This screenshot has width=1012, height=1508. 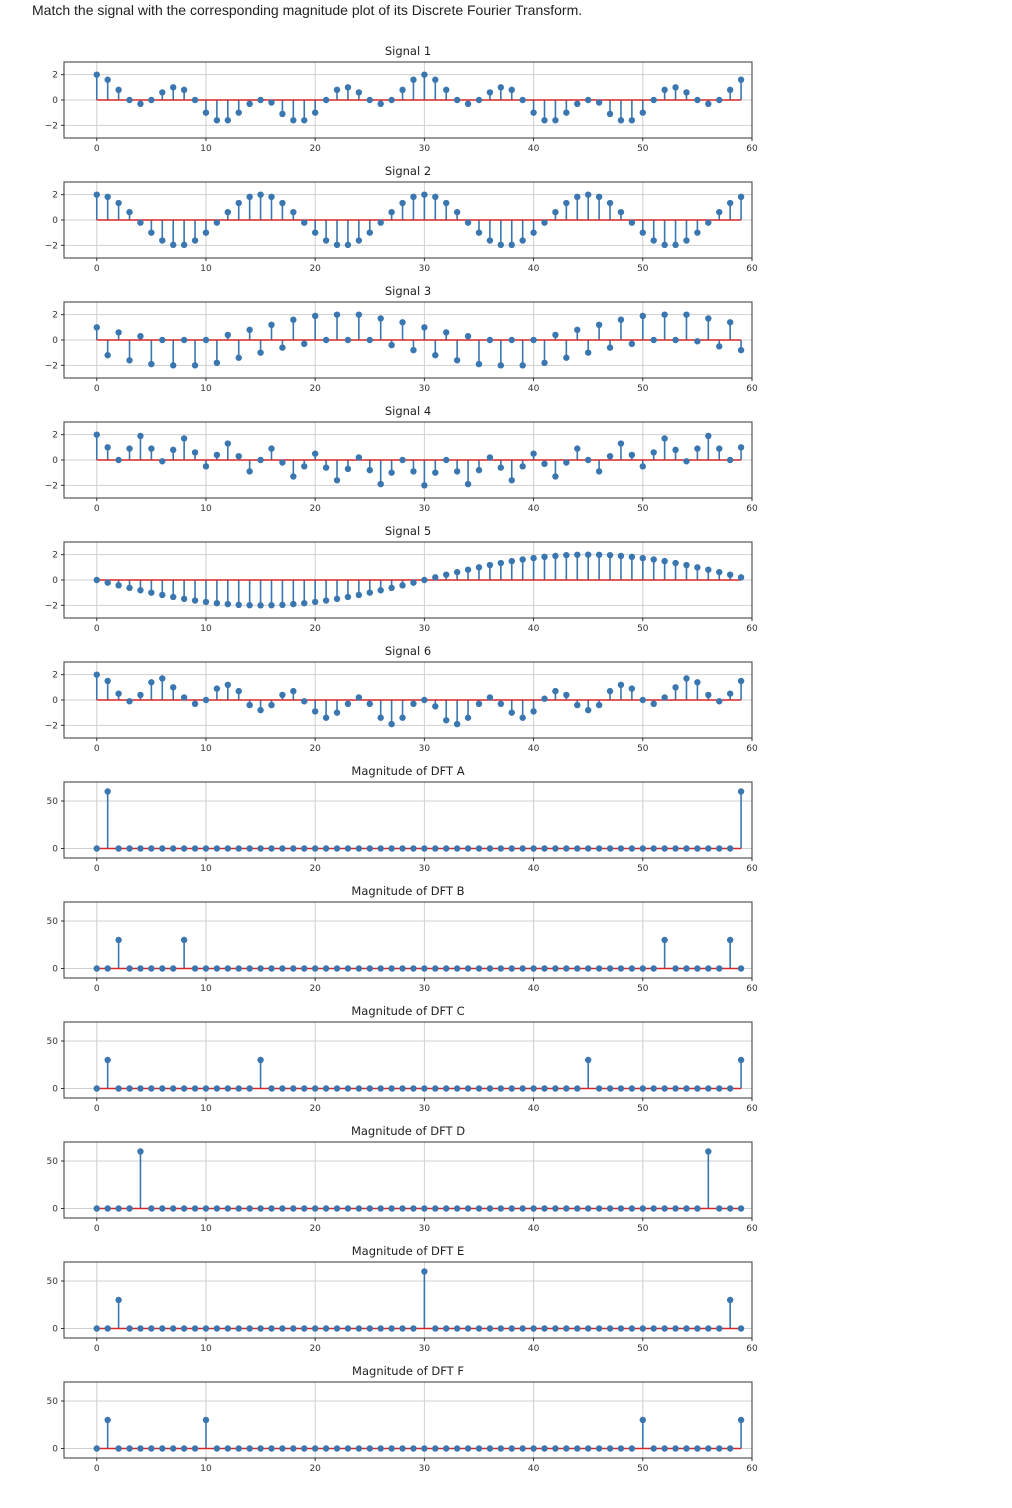 I want to click on x-tick-label: 20, so click(x=315, y=509).